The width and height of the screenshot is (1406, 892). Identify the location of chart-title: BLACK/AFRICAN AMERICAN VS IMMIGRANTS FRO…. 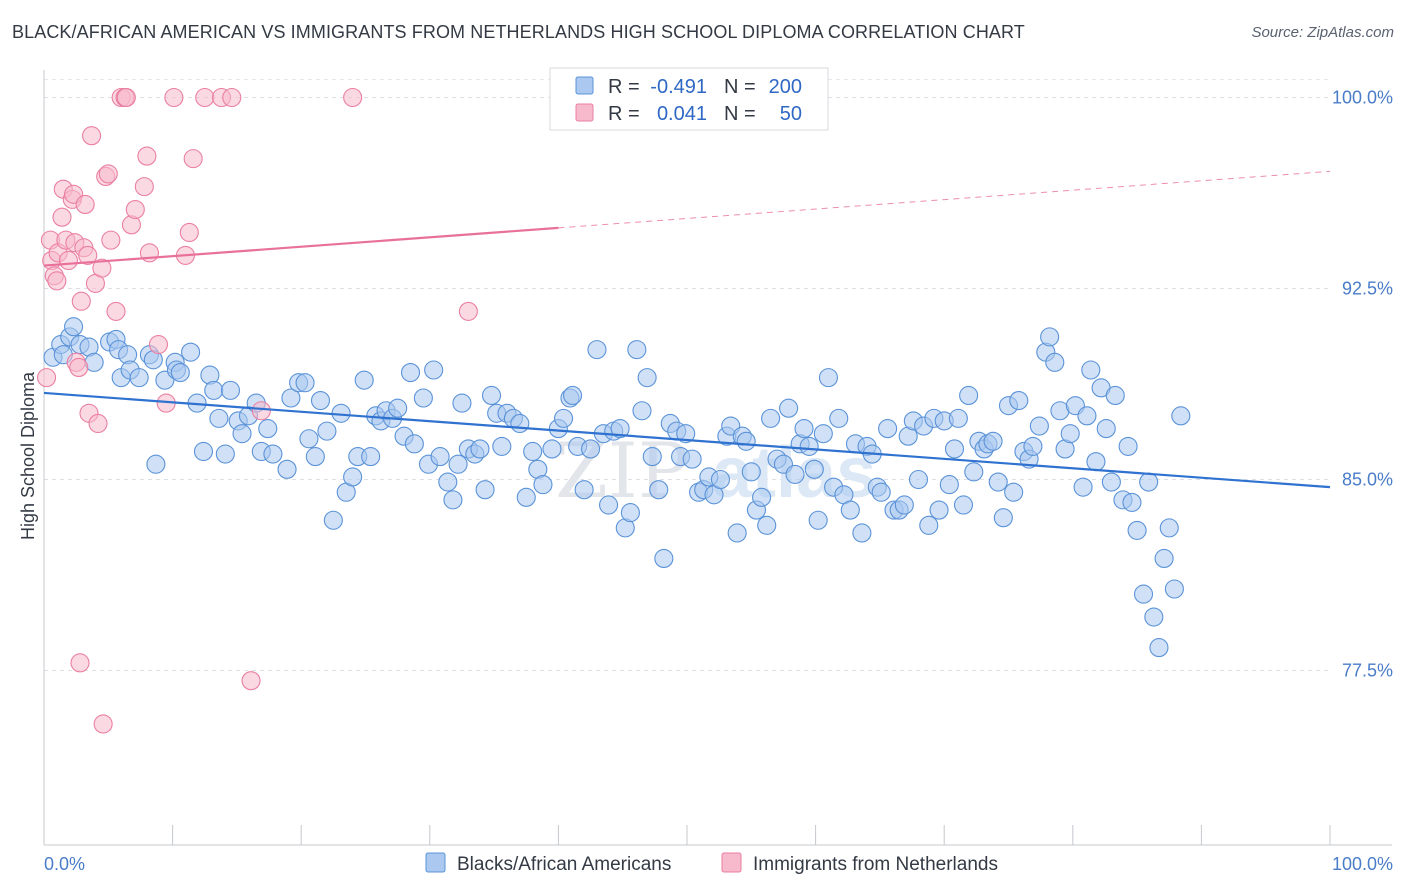
(518, 32).